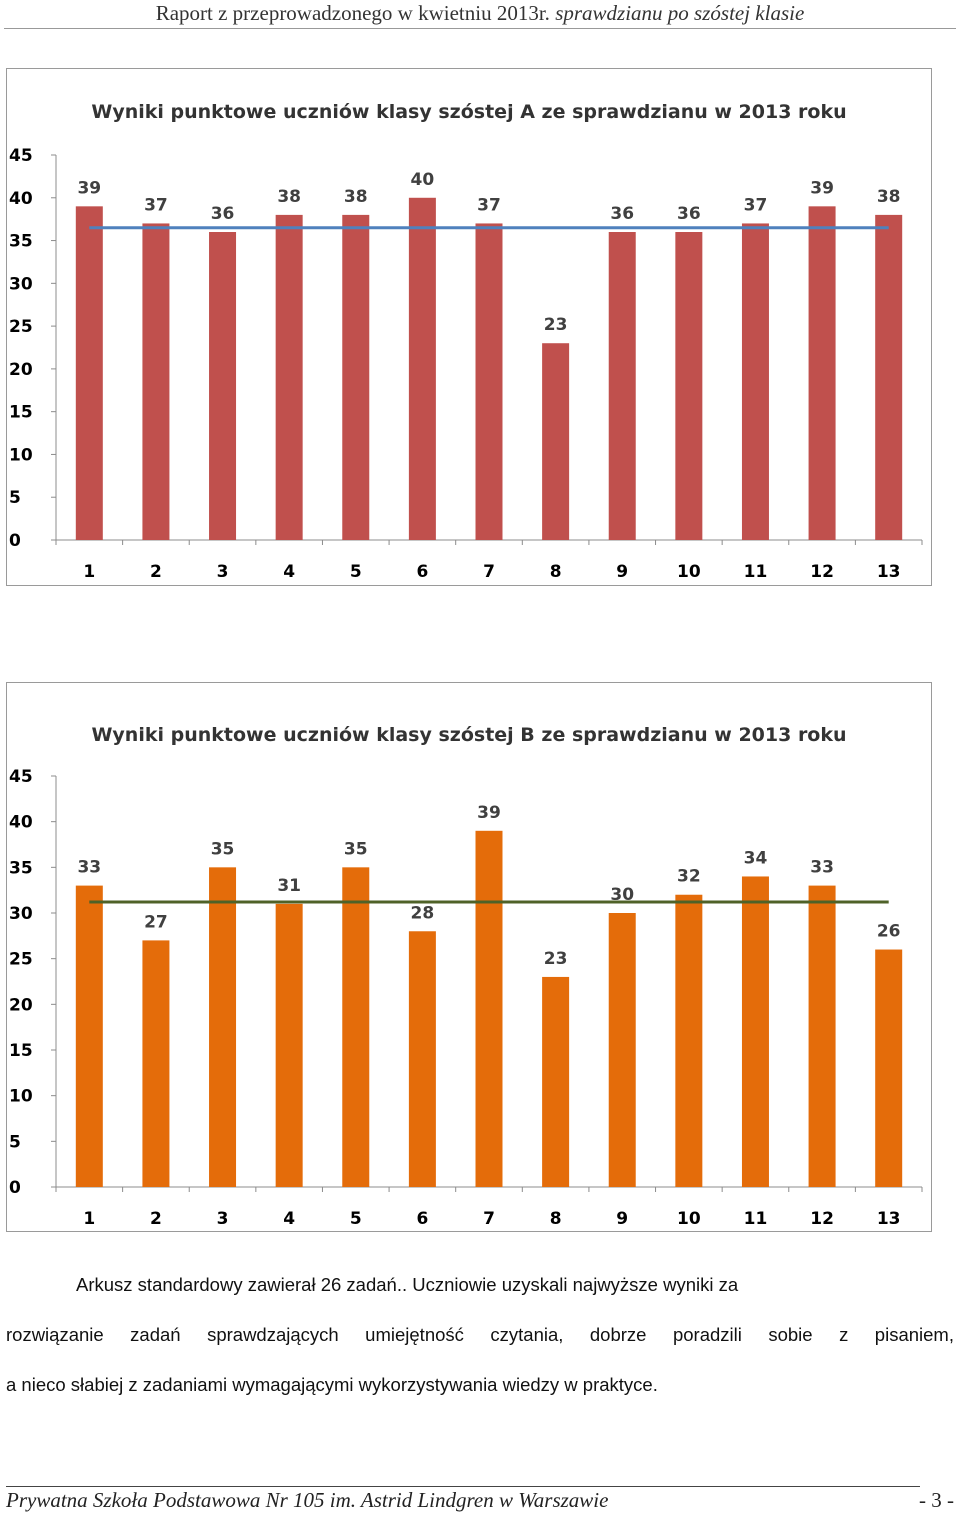  What do you see at coordinates (889, 572) in the screenshot?
I see `chart-a-x-tick-label: 13` at bounding box center [889, 572].